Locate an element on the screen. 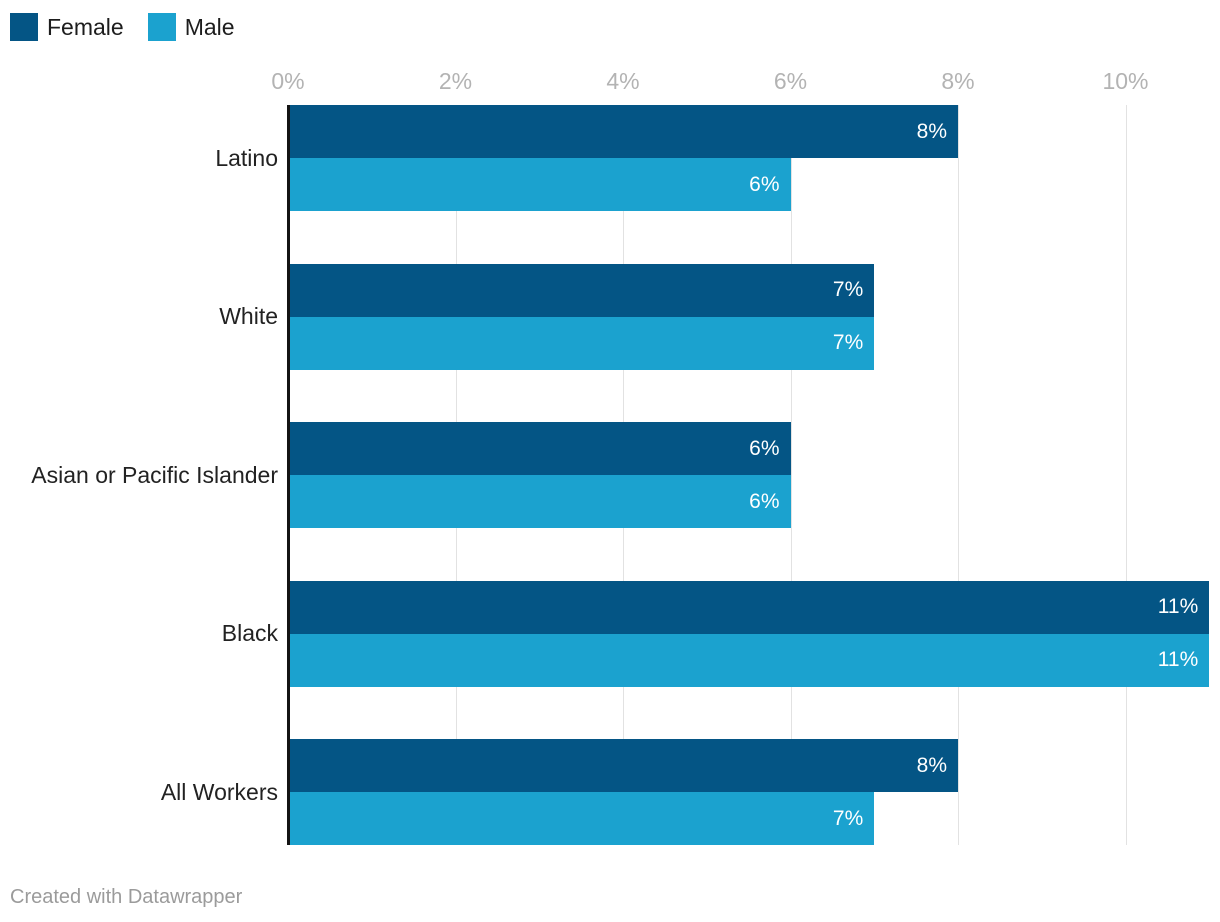  bar-male: 11% is located at coordinates (749, 660).